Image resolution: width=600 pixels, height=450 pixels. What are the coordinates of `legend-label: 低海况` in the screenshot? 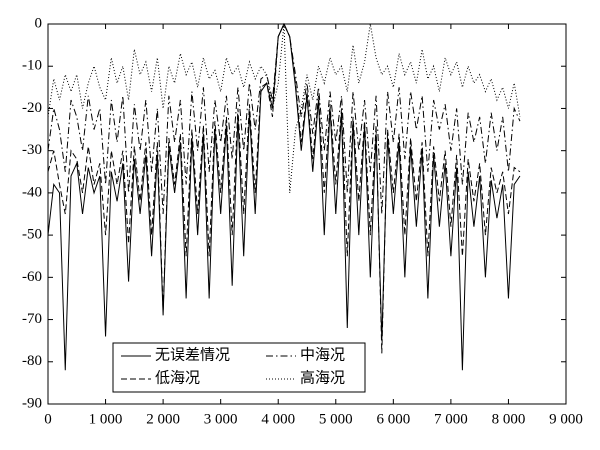 It's located at (177, 377).